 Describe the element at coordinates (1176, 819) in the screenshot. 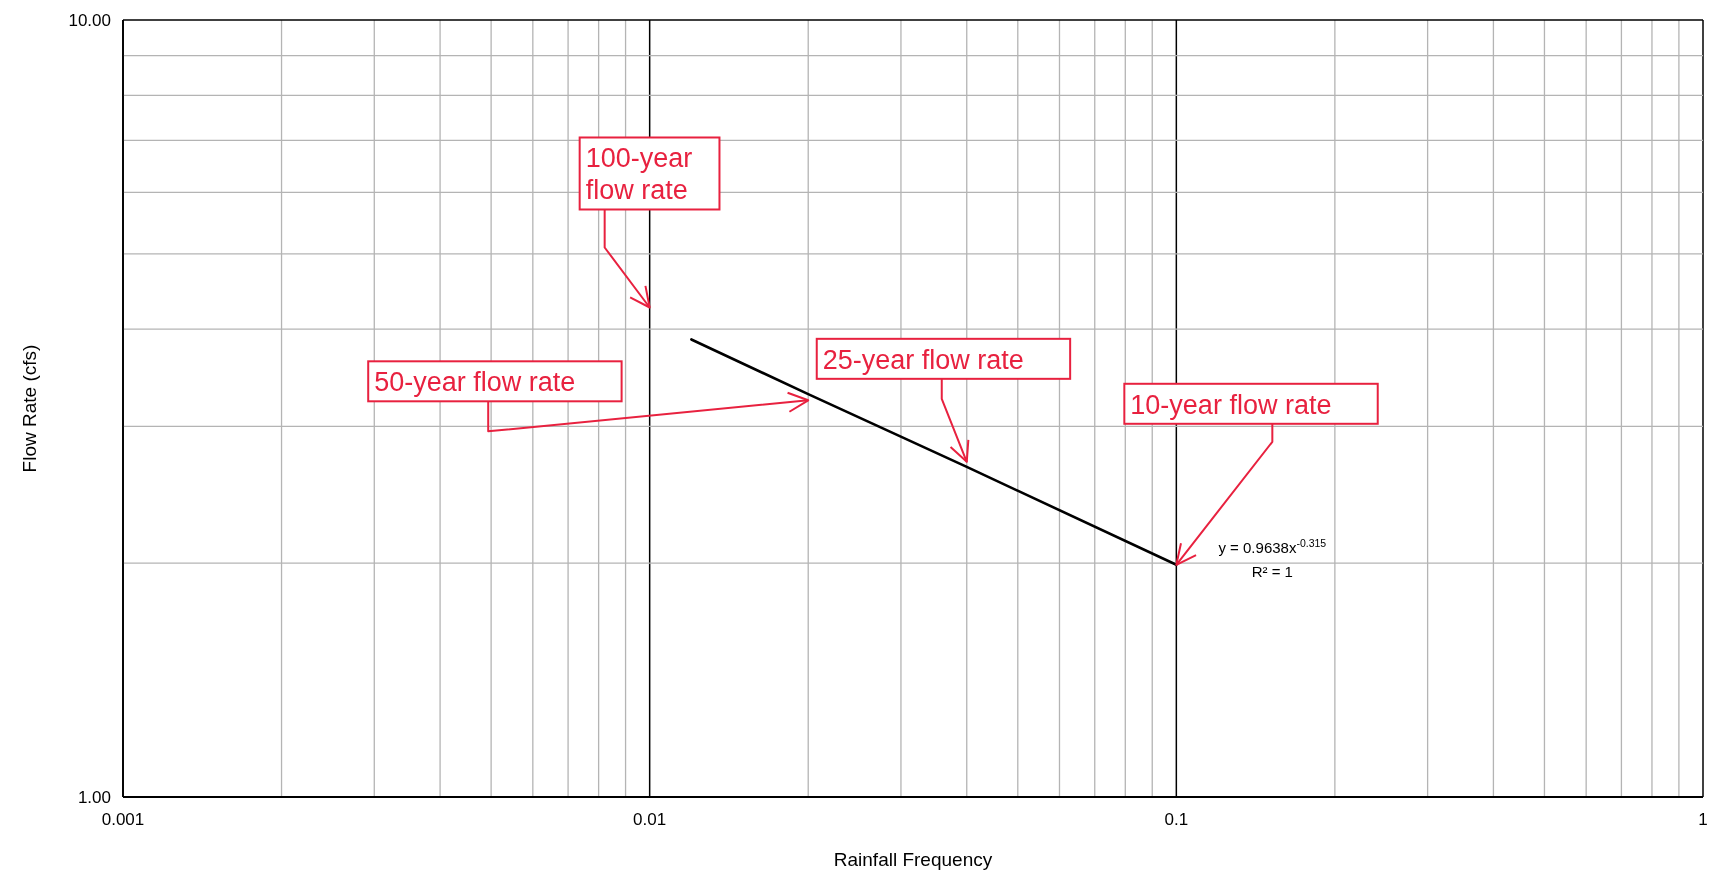

I see `x-tick-label: 0.1` at that location.